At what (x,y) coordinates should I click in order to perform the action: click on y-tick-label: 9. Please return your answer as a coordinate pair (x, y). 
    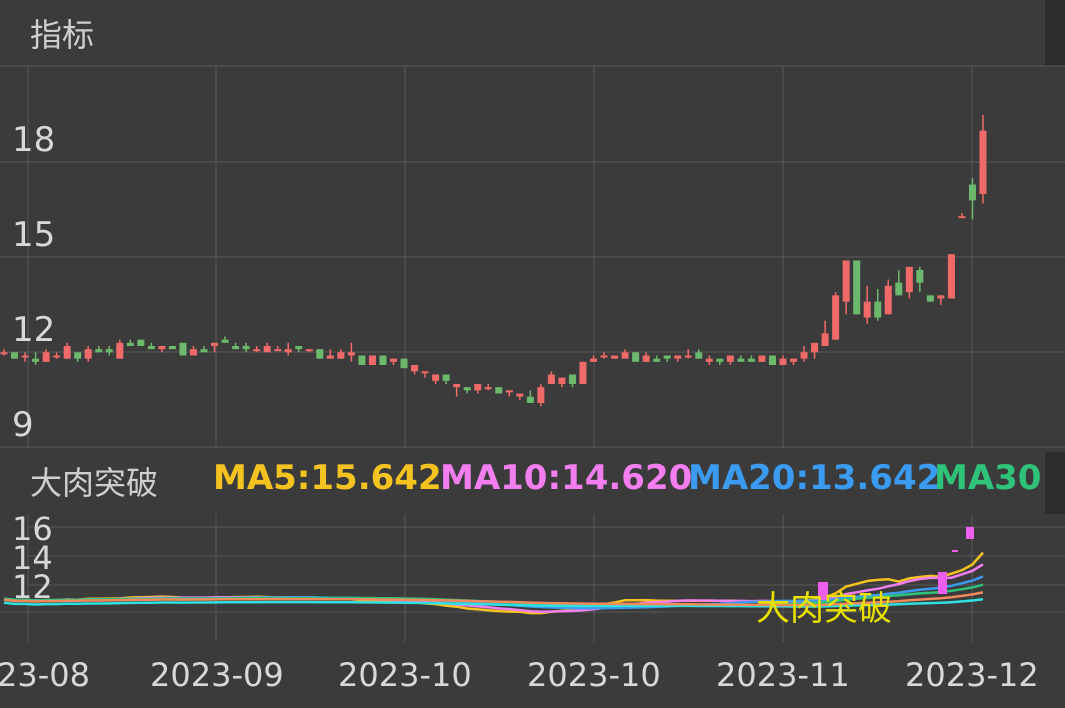
    Looking at the image, I should click on (23, 425).